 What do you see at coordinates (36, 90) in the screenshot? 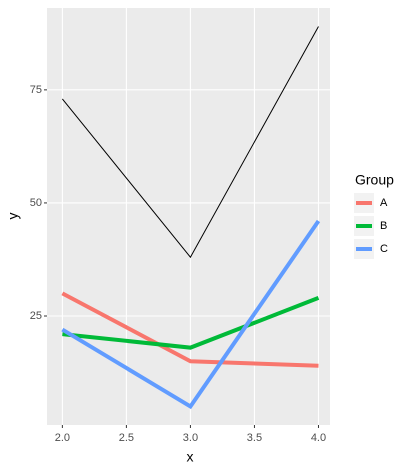
I see `y-tick-label: 75` at bounding box center [36, 90].